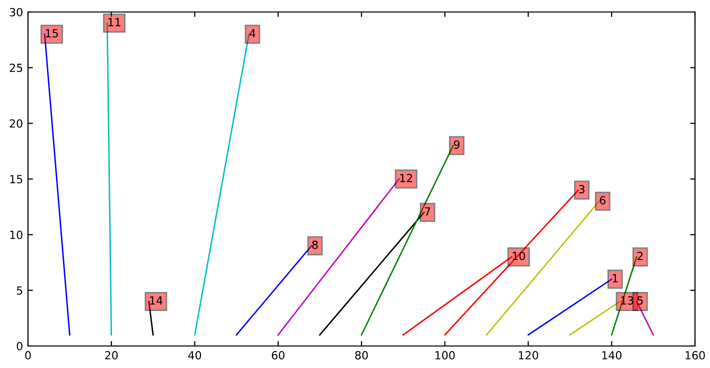 The image size is (710, 368). Describe the element at coordinates (16, 179) in the screenshot. I see `y-tick-label: 15` at that location.